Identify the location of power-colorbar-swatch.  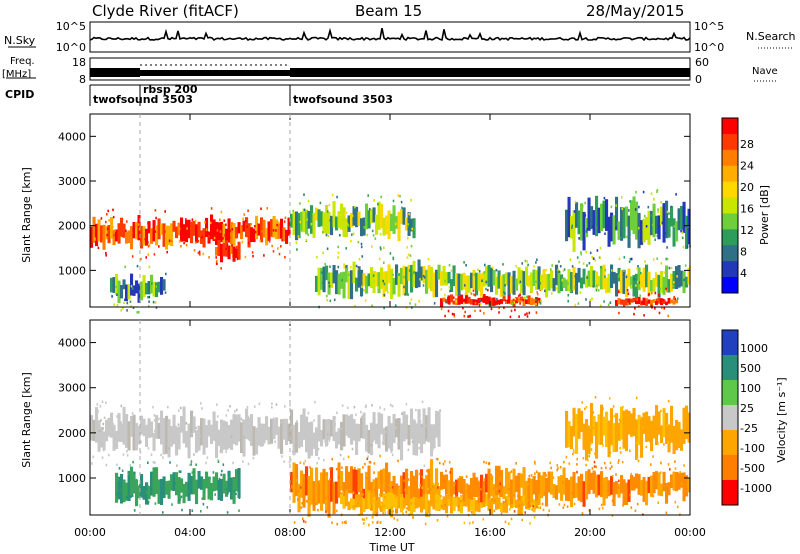
(730, 285).